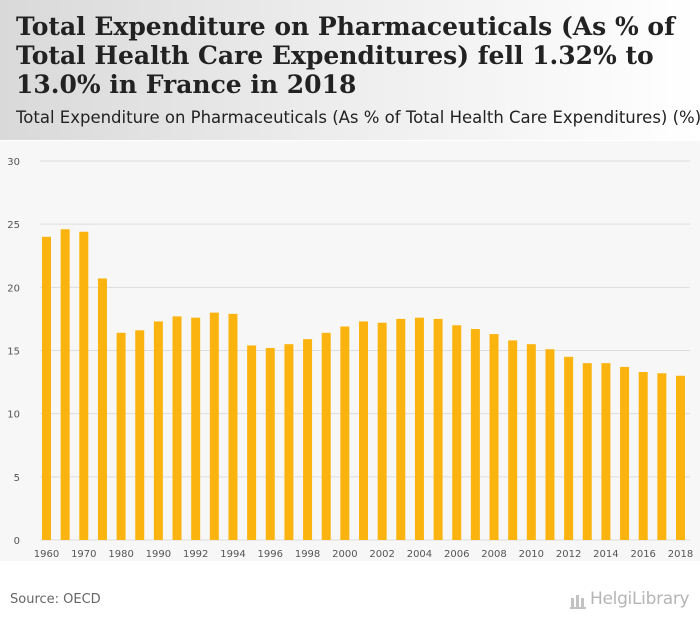 The width and height of the screenshot is (700, 624). I want to click on bar-1960, so click(46, 388).